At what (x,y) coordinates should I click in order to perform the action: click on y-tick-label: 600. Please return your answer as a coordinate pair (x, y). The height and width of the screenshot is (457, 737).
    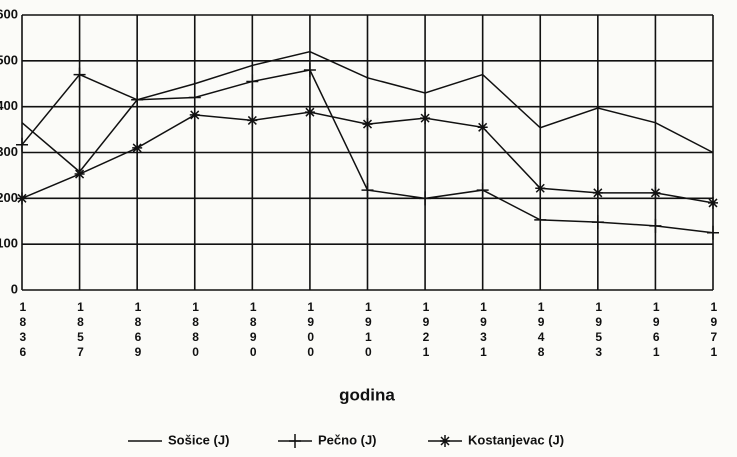
    Looking at the image, I should click on (9, 13).